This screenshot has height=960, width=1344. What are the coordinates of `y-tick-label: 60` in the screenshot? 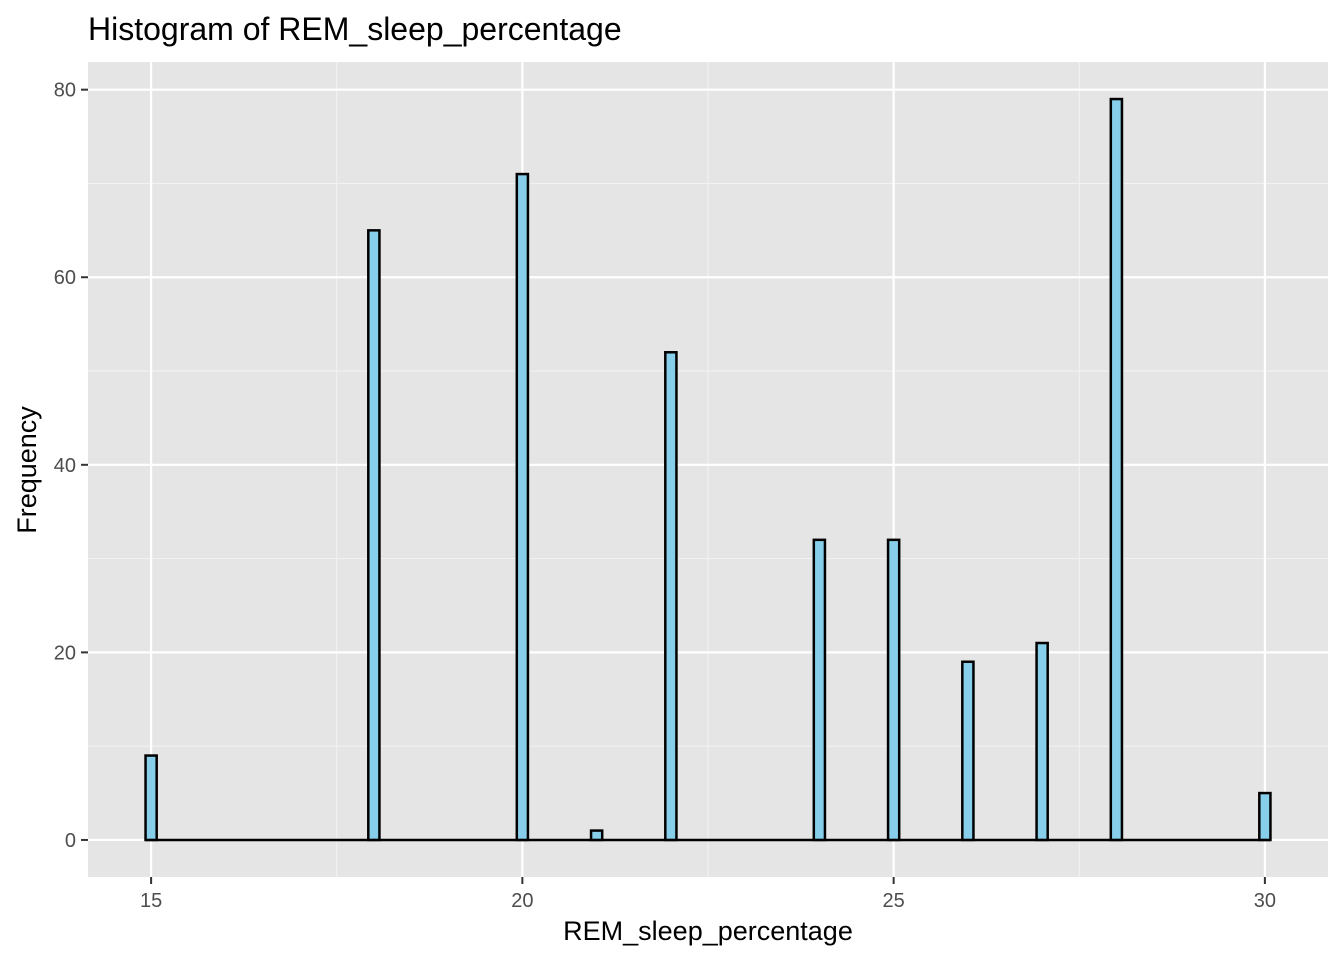 It's located at (65, 278).